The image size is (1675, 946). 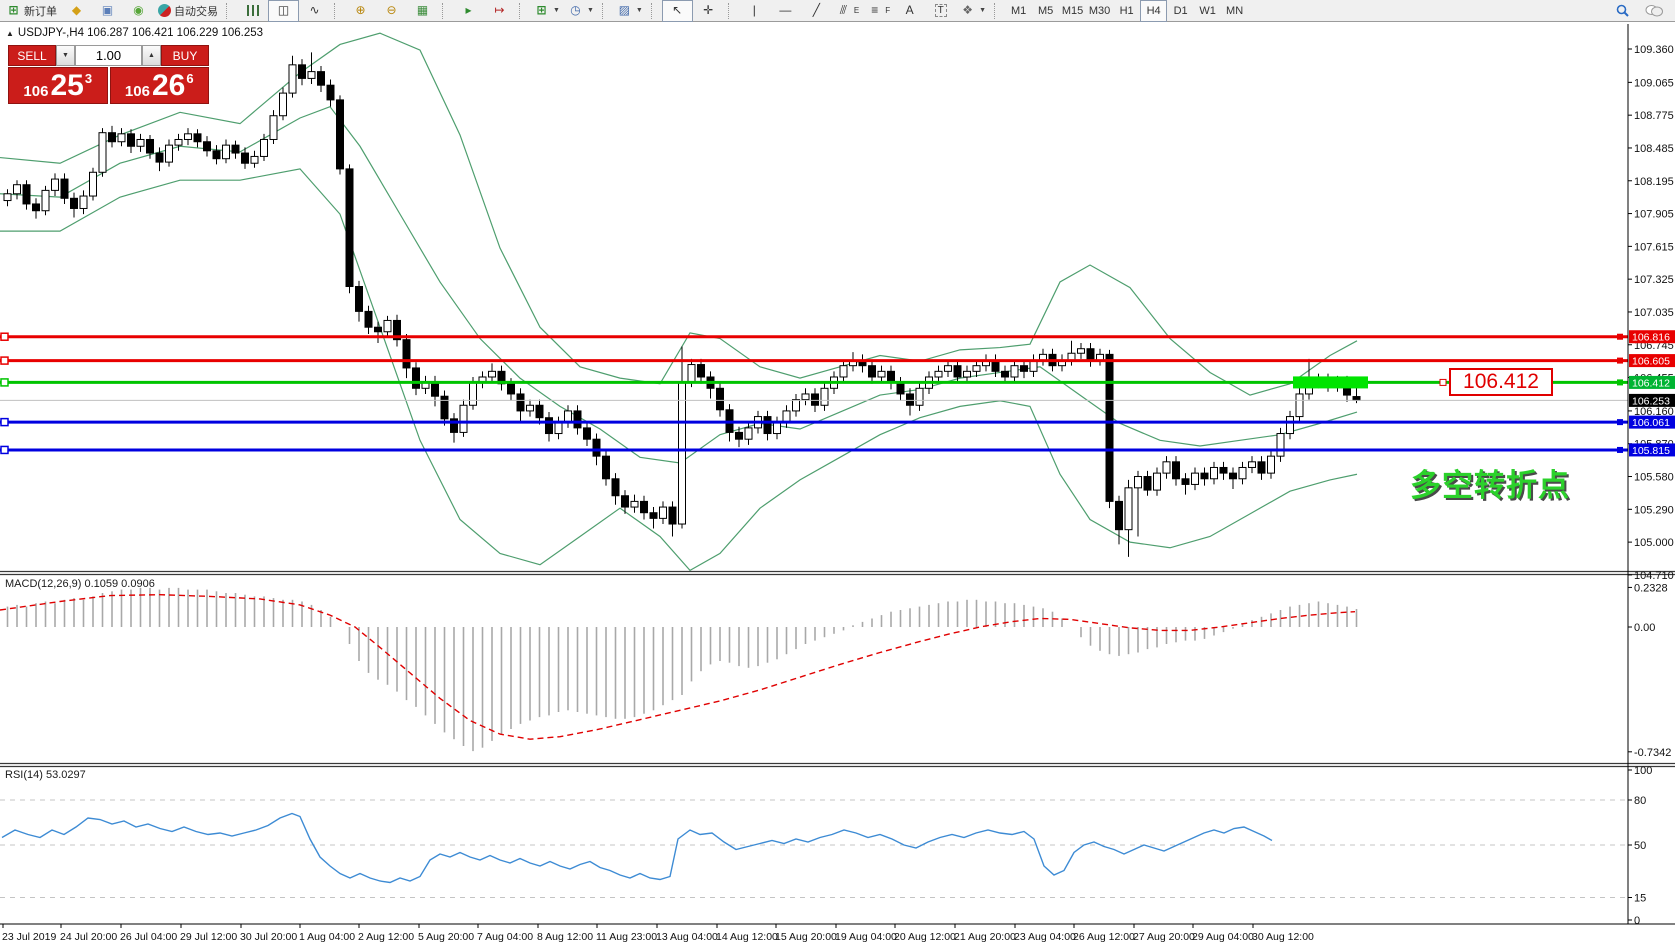 What do you see at coordinates (108, 55) in the screenshot?
I see `volume-input: 1.00` at bounding box center [108, 55].